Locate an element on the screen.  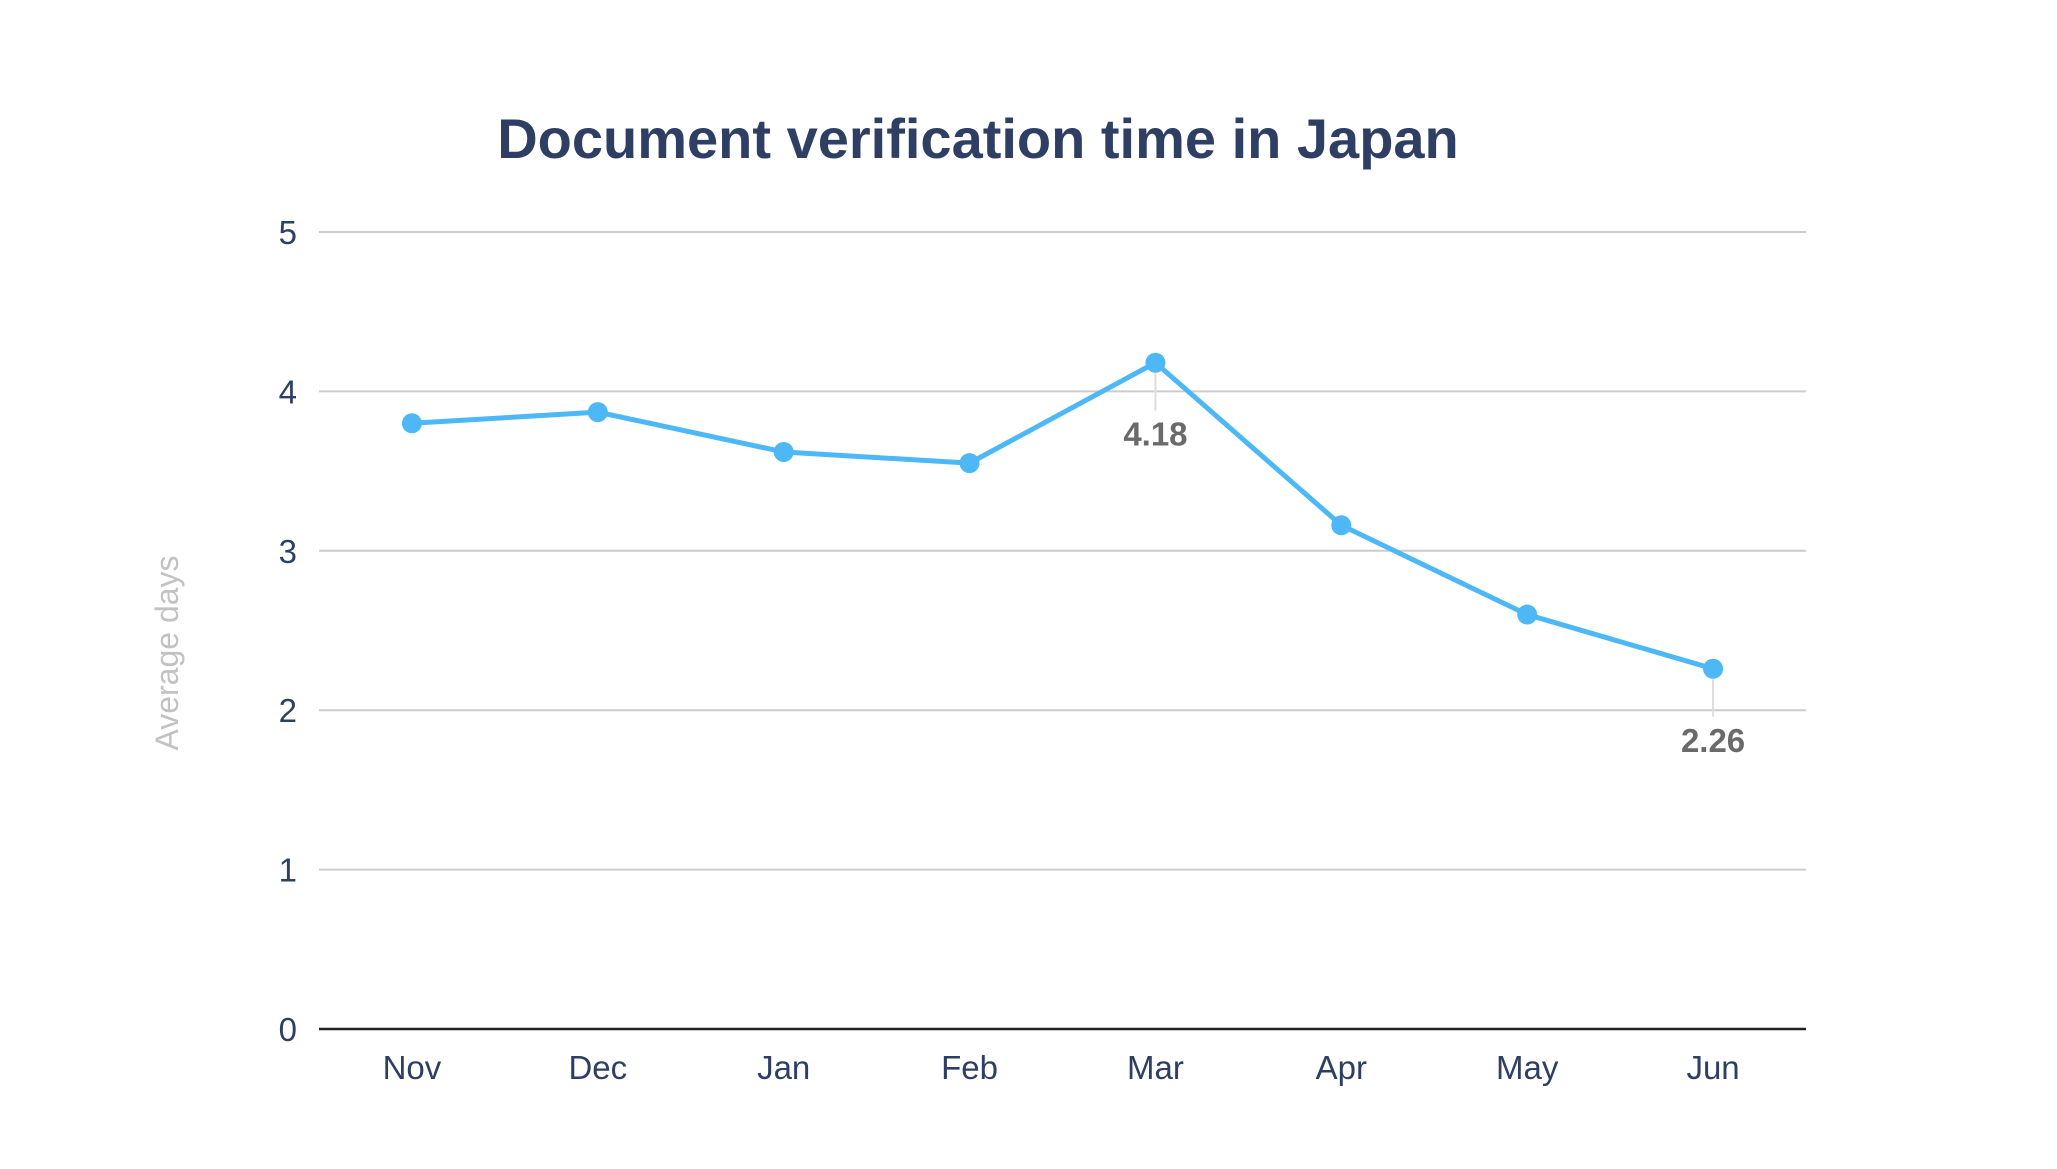
x-axis-ticks: Nov Dec Jan Feb Mar Apr May Jun is located at coordinates (1061, 1067).